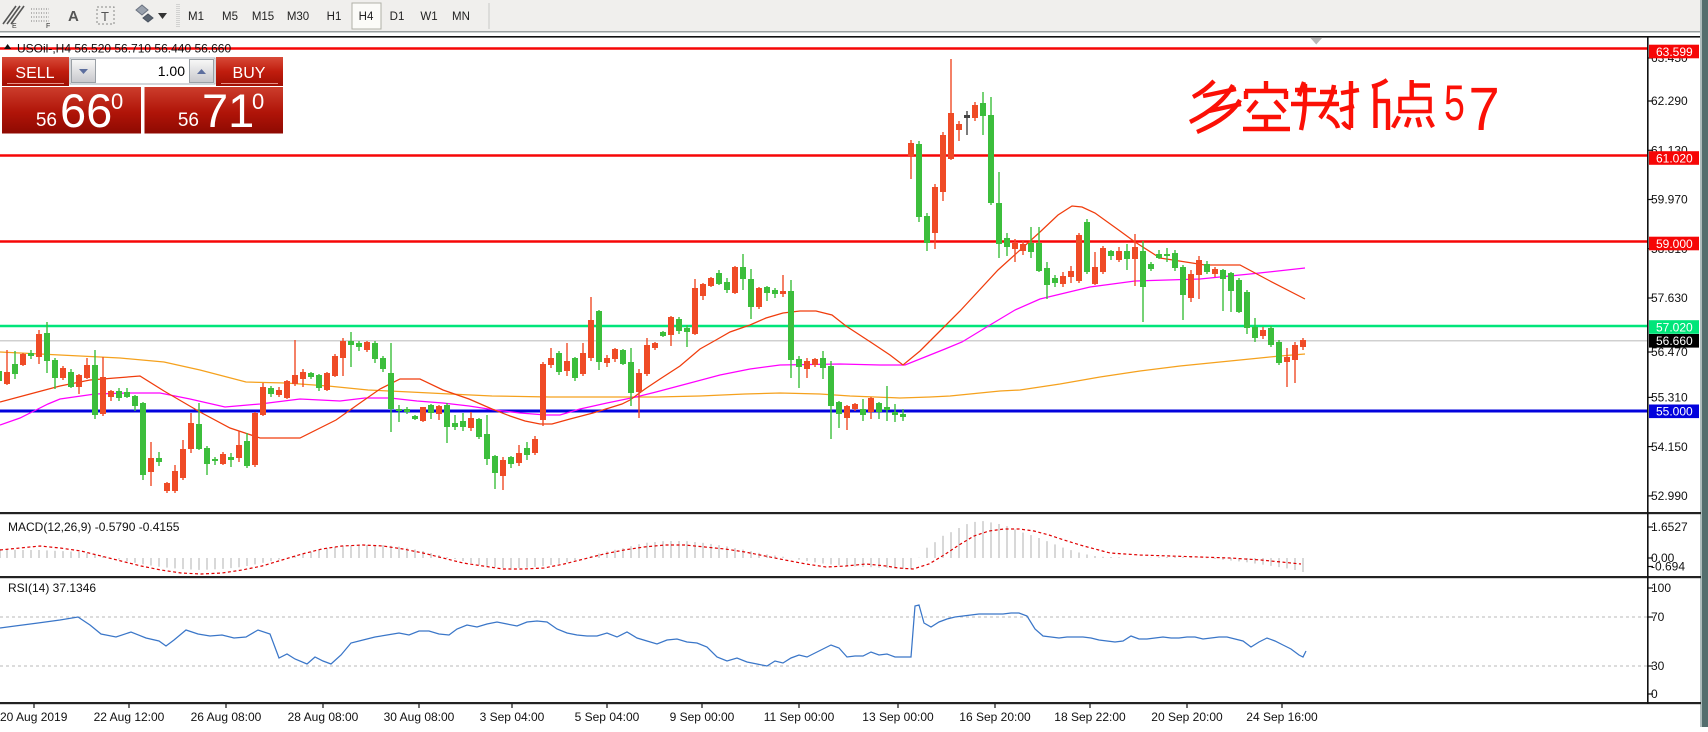 The image size is (1708, 732). I want to click on svg-text: F, so click(48, 26).